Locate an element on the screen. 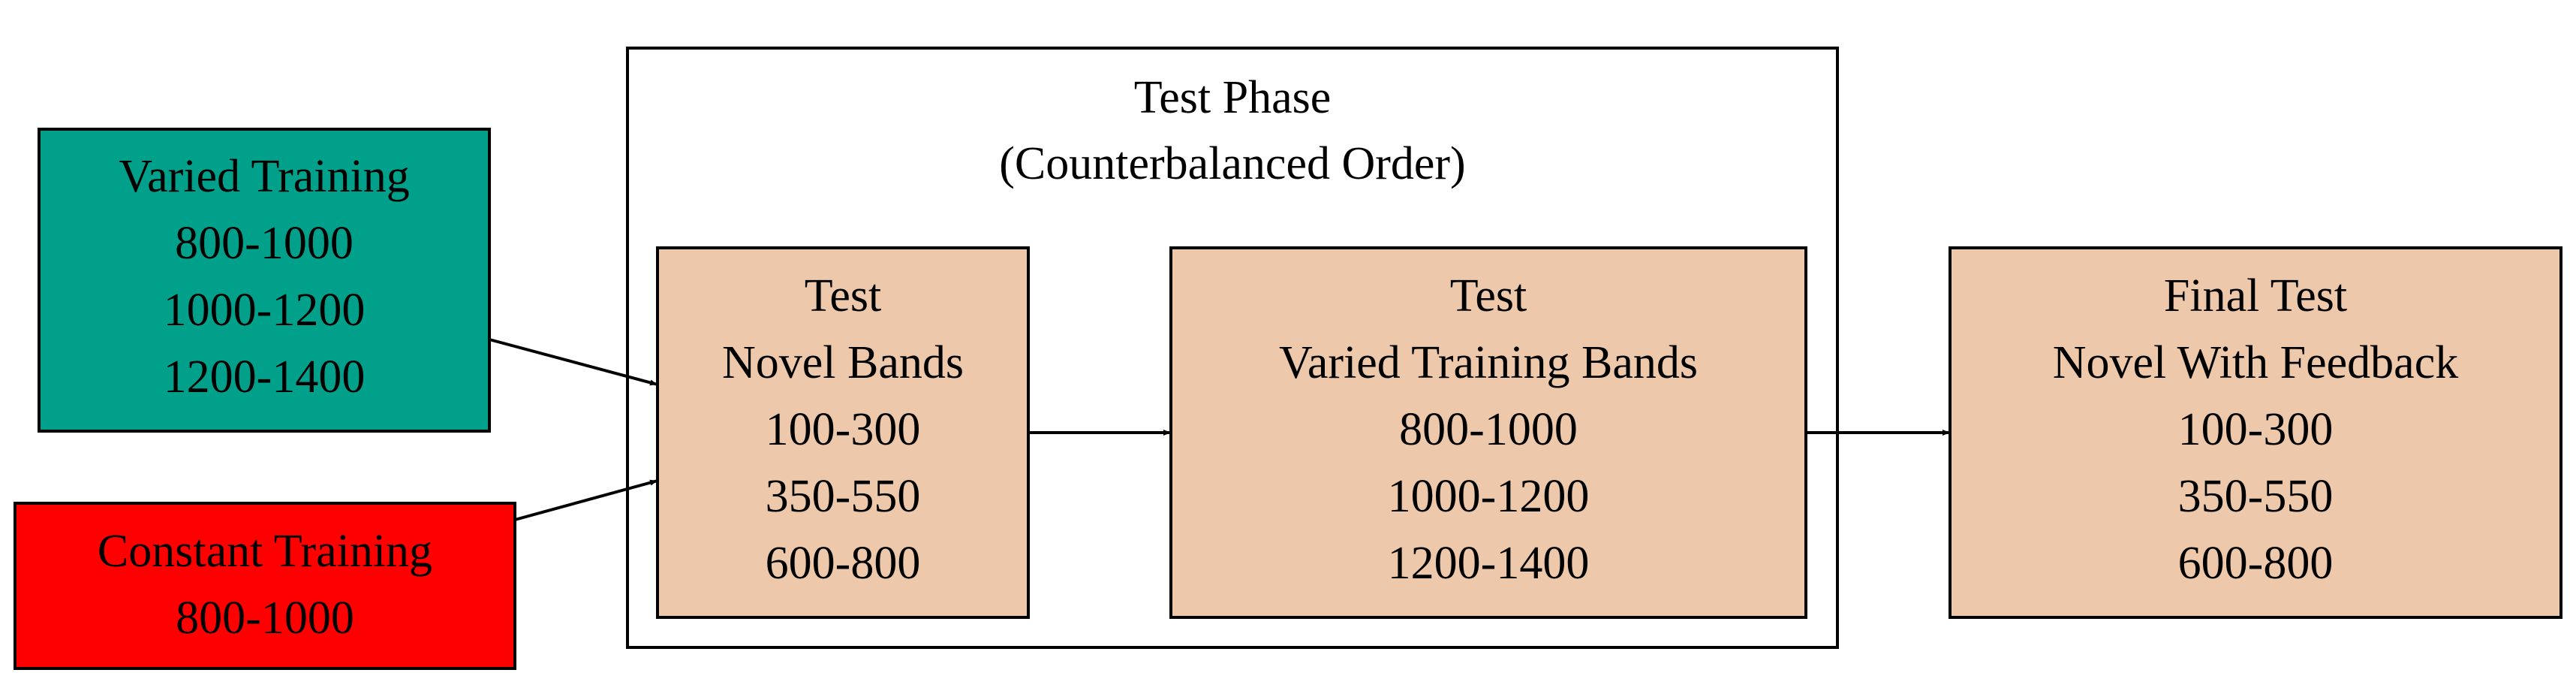 The image size is (2576, 697). final-test-band-3: 600-800 is located at coordinates (2256, 563).